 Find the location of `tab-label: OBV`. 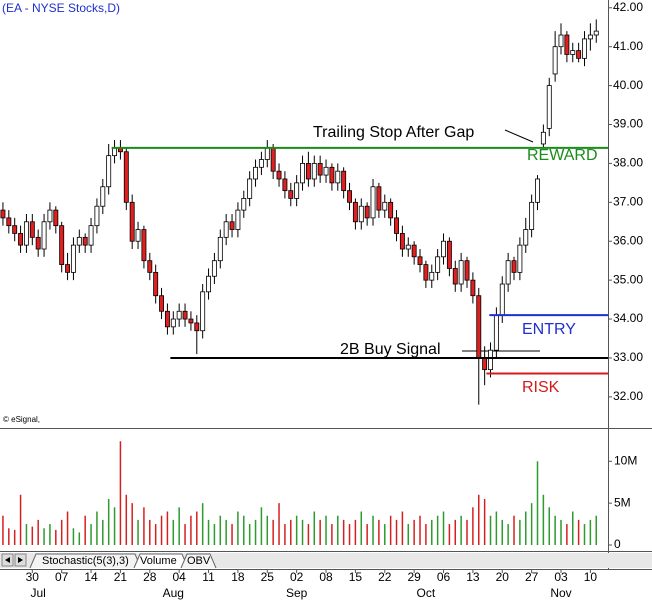

tab-label: OBV is located at coordinates (199, 561).